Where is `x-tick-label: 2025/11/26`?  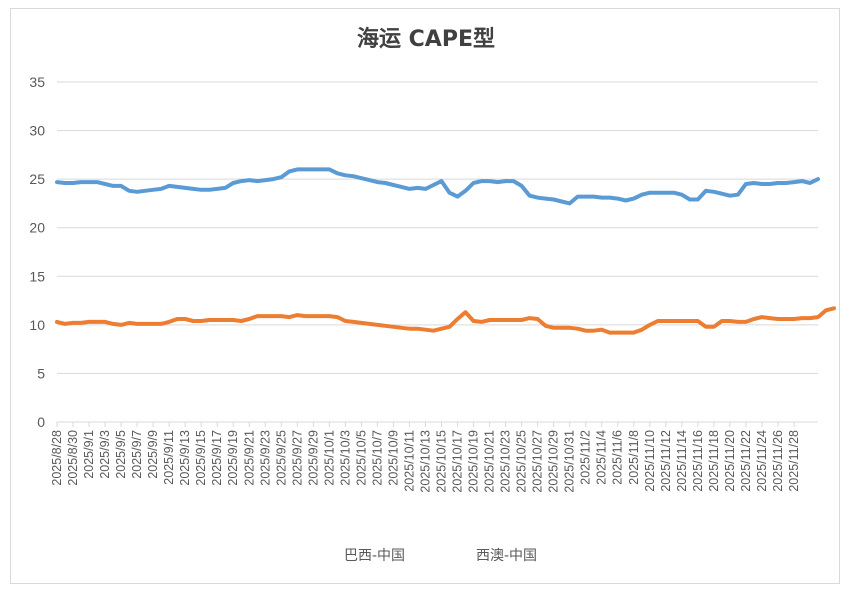 x-tick-label: 2025/11/26 is located at coordinates (778, 461).